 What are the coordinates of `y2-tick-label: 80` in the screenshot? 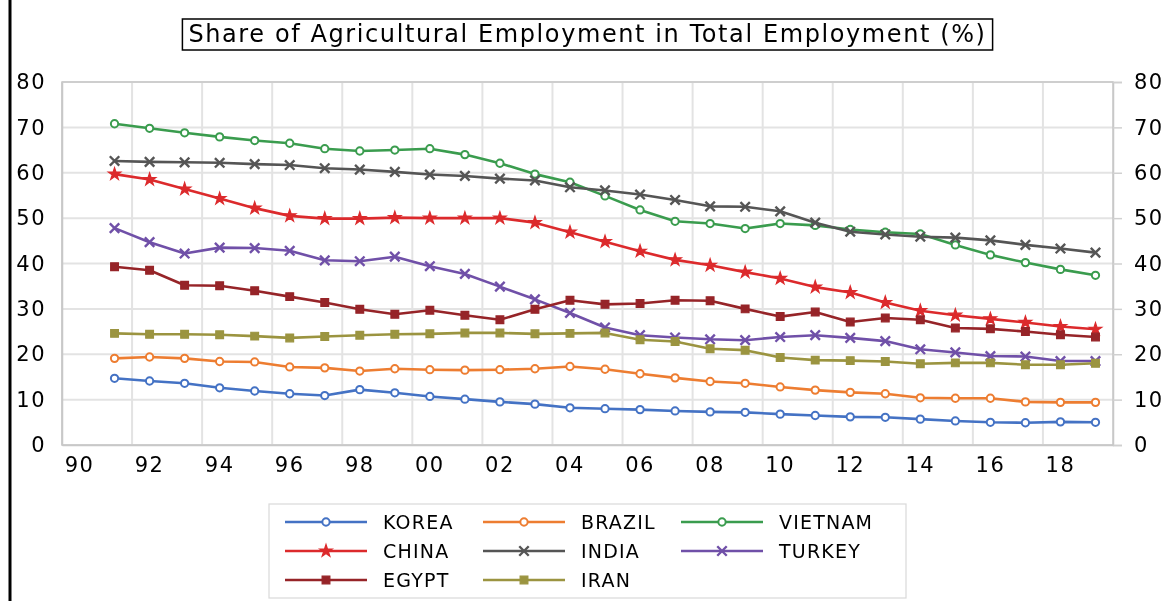 It's located at (1149, 82).